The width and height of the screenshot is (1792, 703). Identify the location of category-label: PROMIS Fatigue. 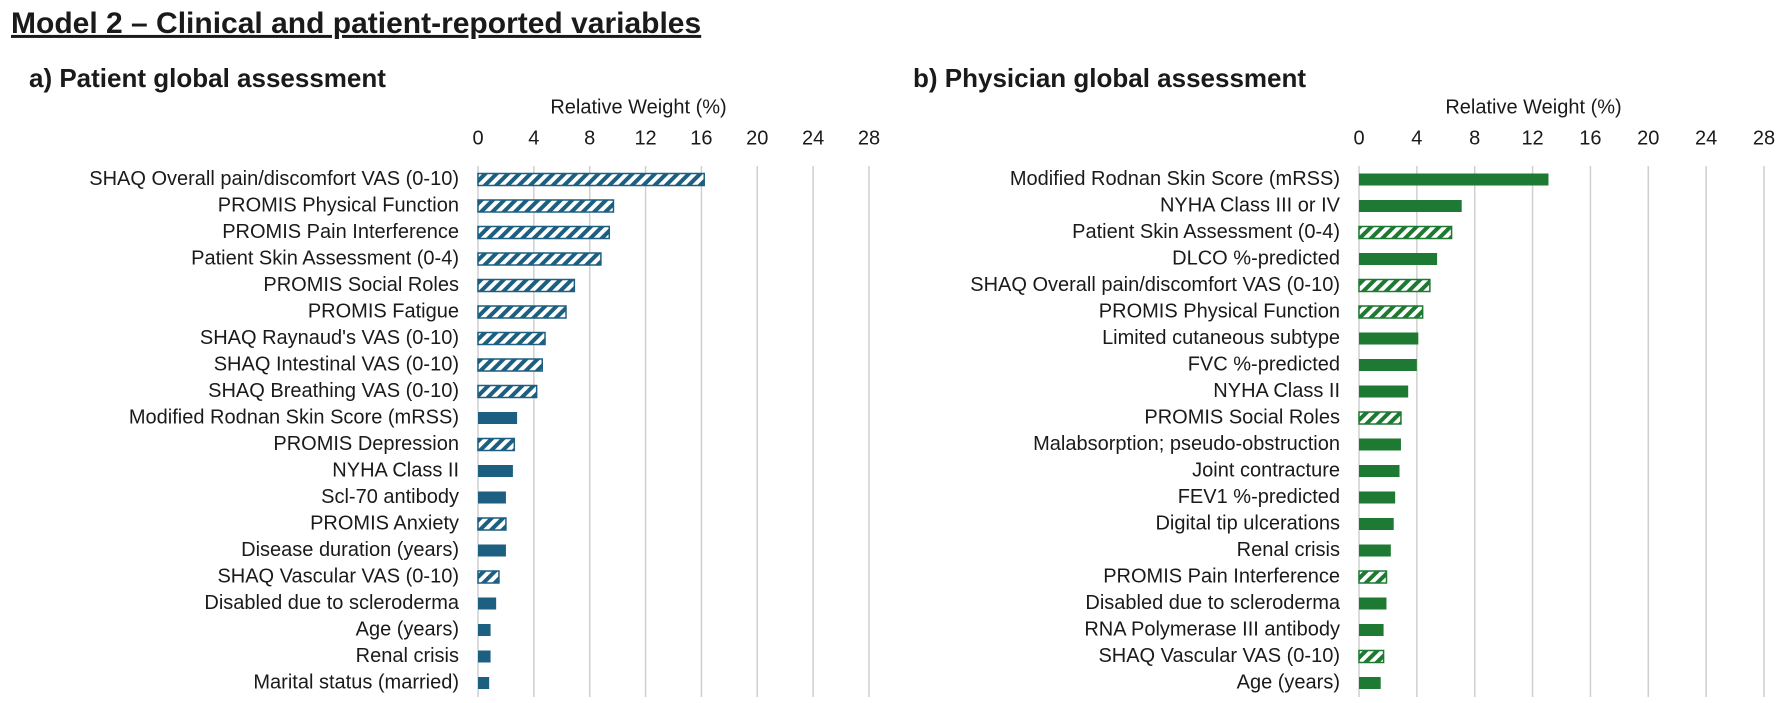
(383, 311).